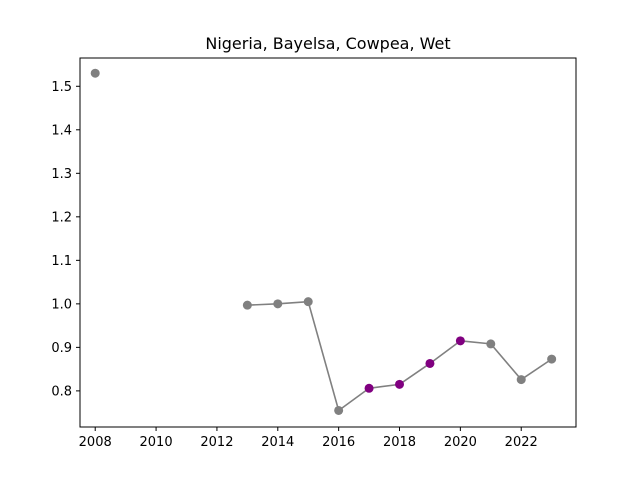  I want to click on x-tick-label: 2016, so click(338, 442).